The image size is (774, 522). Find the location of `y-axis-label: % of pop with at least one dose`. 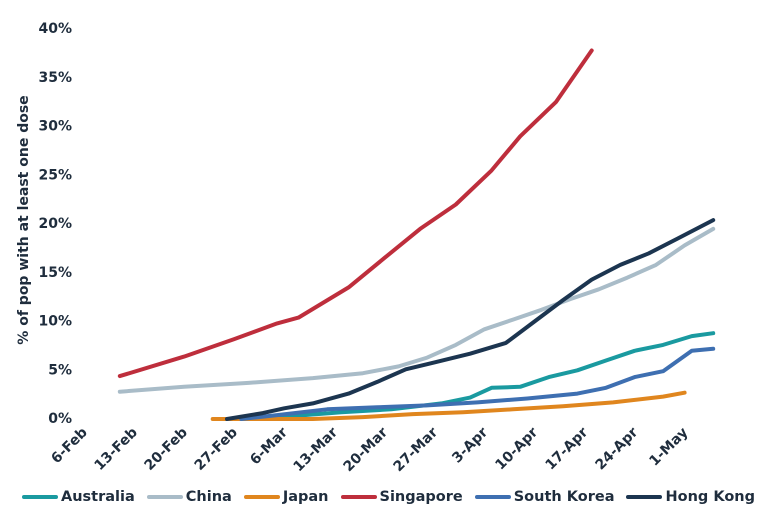

y-axis-label: % of pop with at least one dose is located at coordinates (24, 219).